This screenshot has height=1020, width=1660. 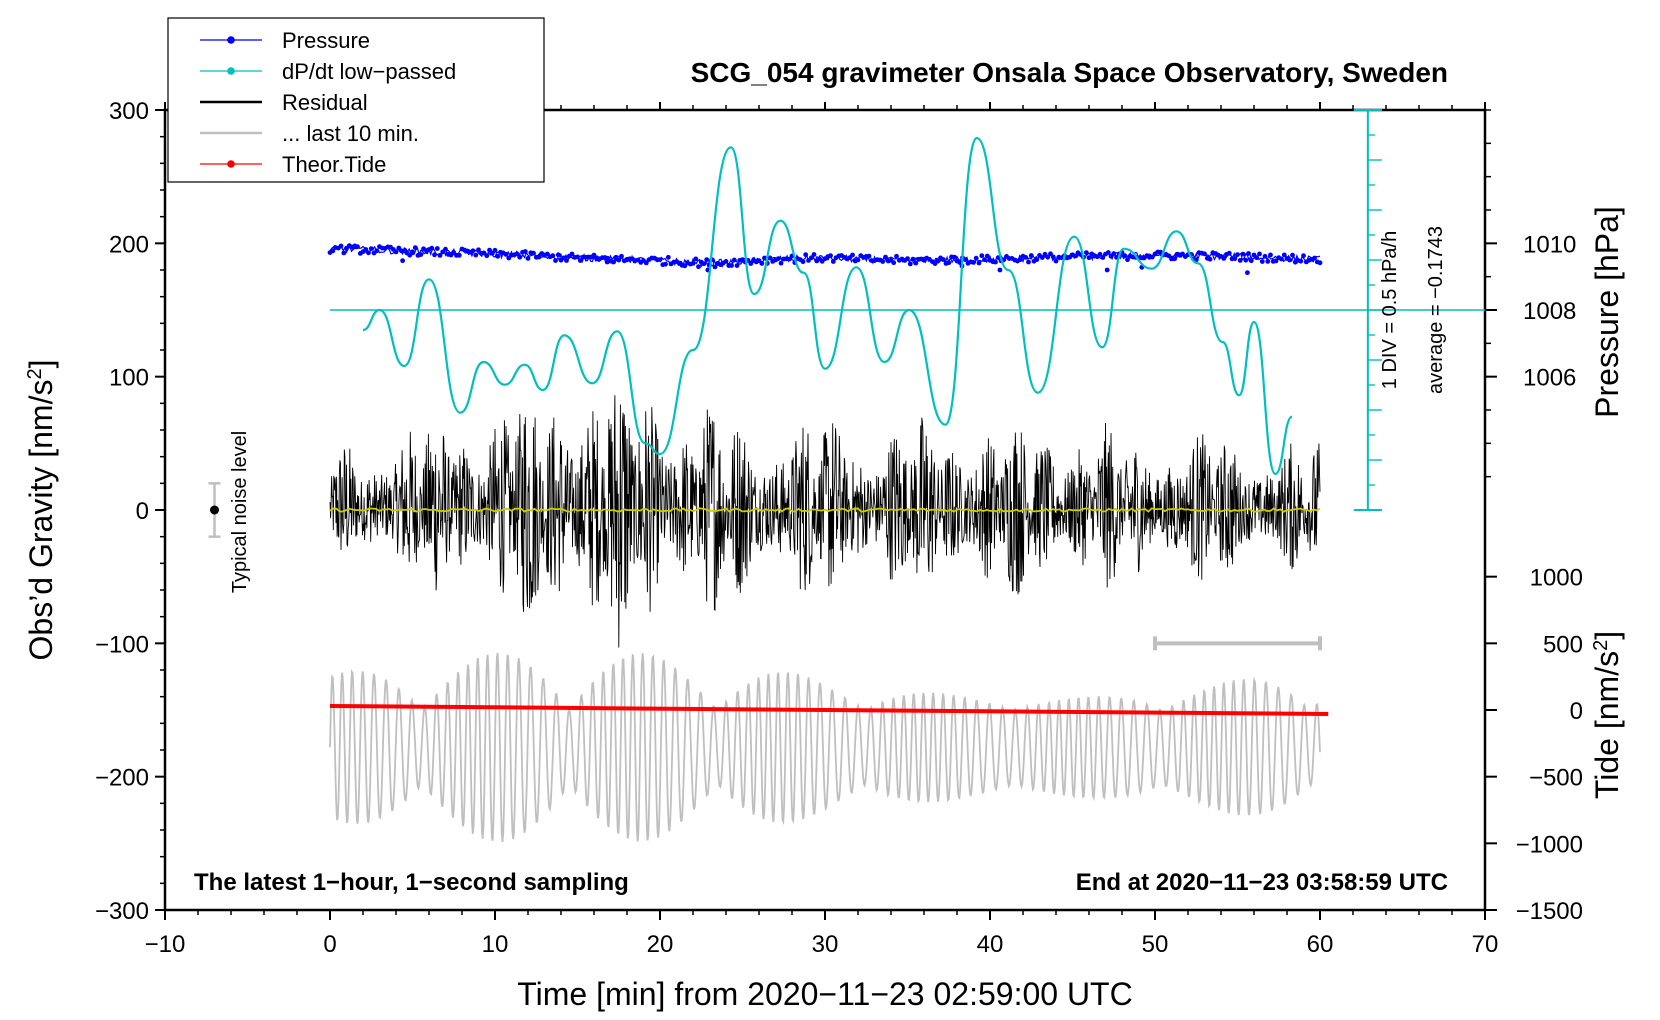 I want to click on tide-tick-label: −1500, so click(x=1549, y=911).